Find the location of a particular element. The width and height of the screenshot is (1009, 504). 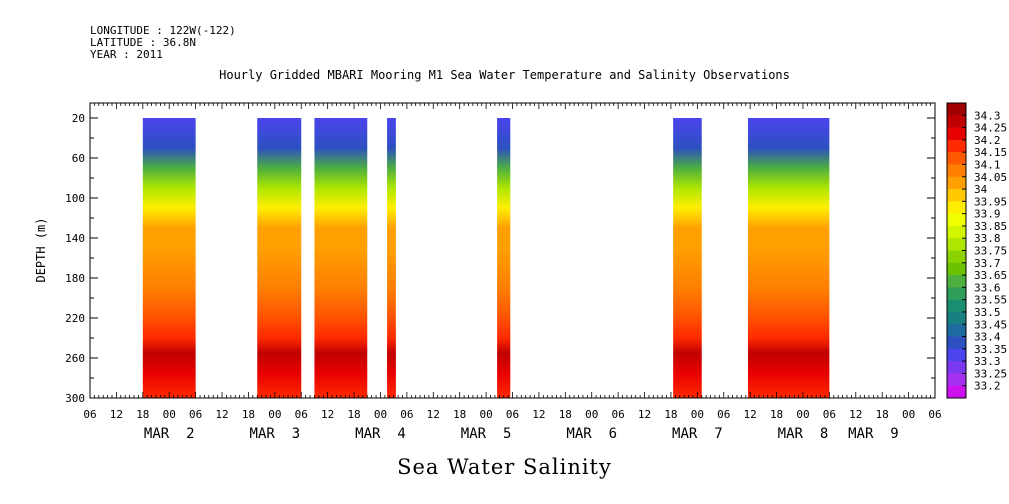

y-tick-label: 60 is located at coordinates (78, 158).